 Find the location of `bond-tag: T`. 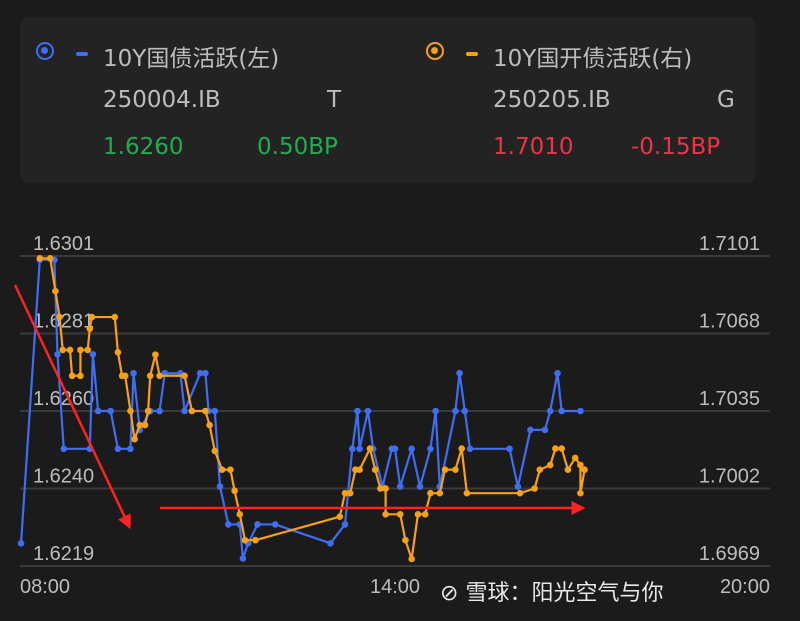

bond-tag: T is located at coordinates (334, 100).